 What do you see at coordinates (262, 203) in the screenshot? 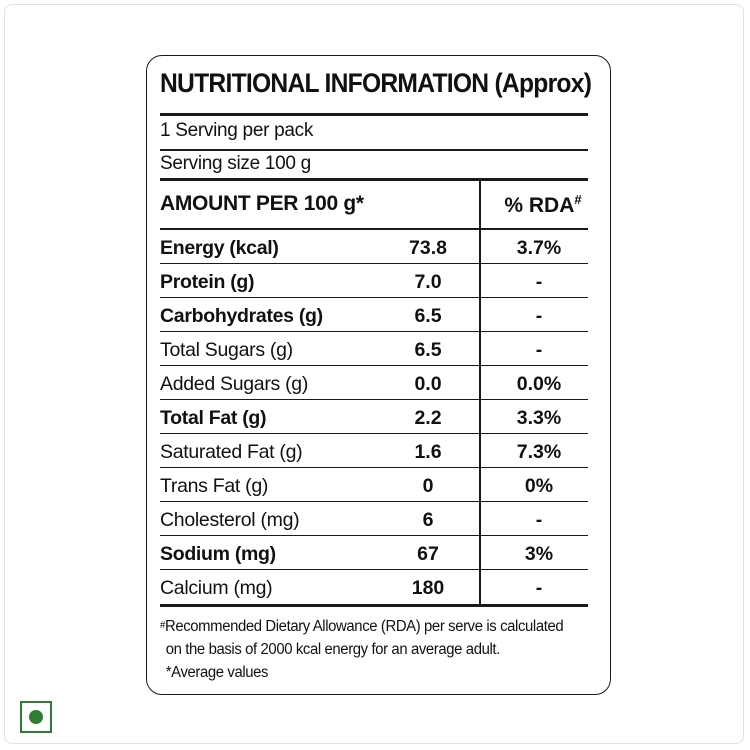
I see `amount-per-header: AMOUNT PER 100 g*` at bounding box center [262, 203].